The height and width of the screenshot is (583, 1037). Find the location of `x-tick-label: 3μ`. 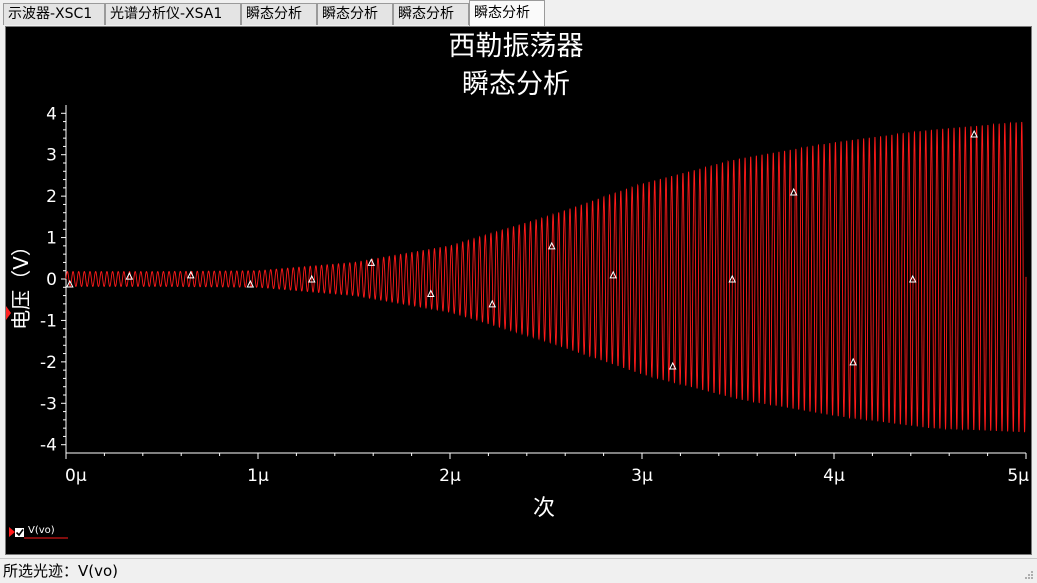

x-tick-label: 3μ is located at coordinates (642, 476).